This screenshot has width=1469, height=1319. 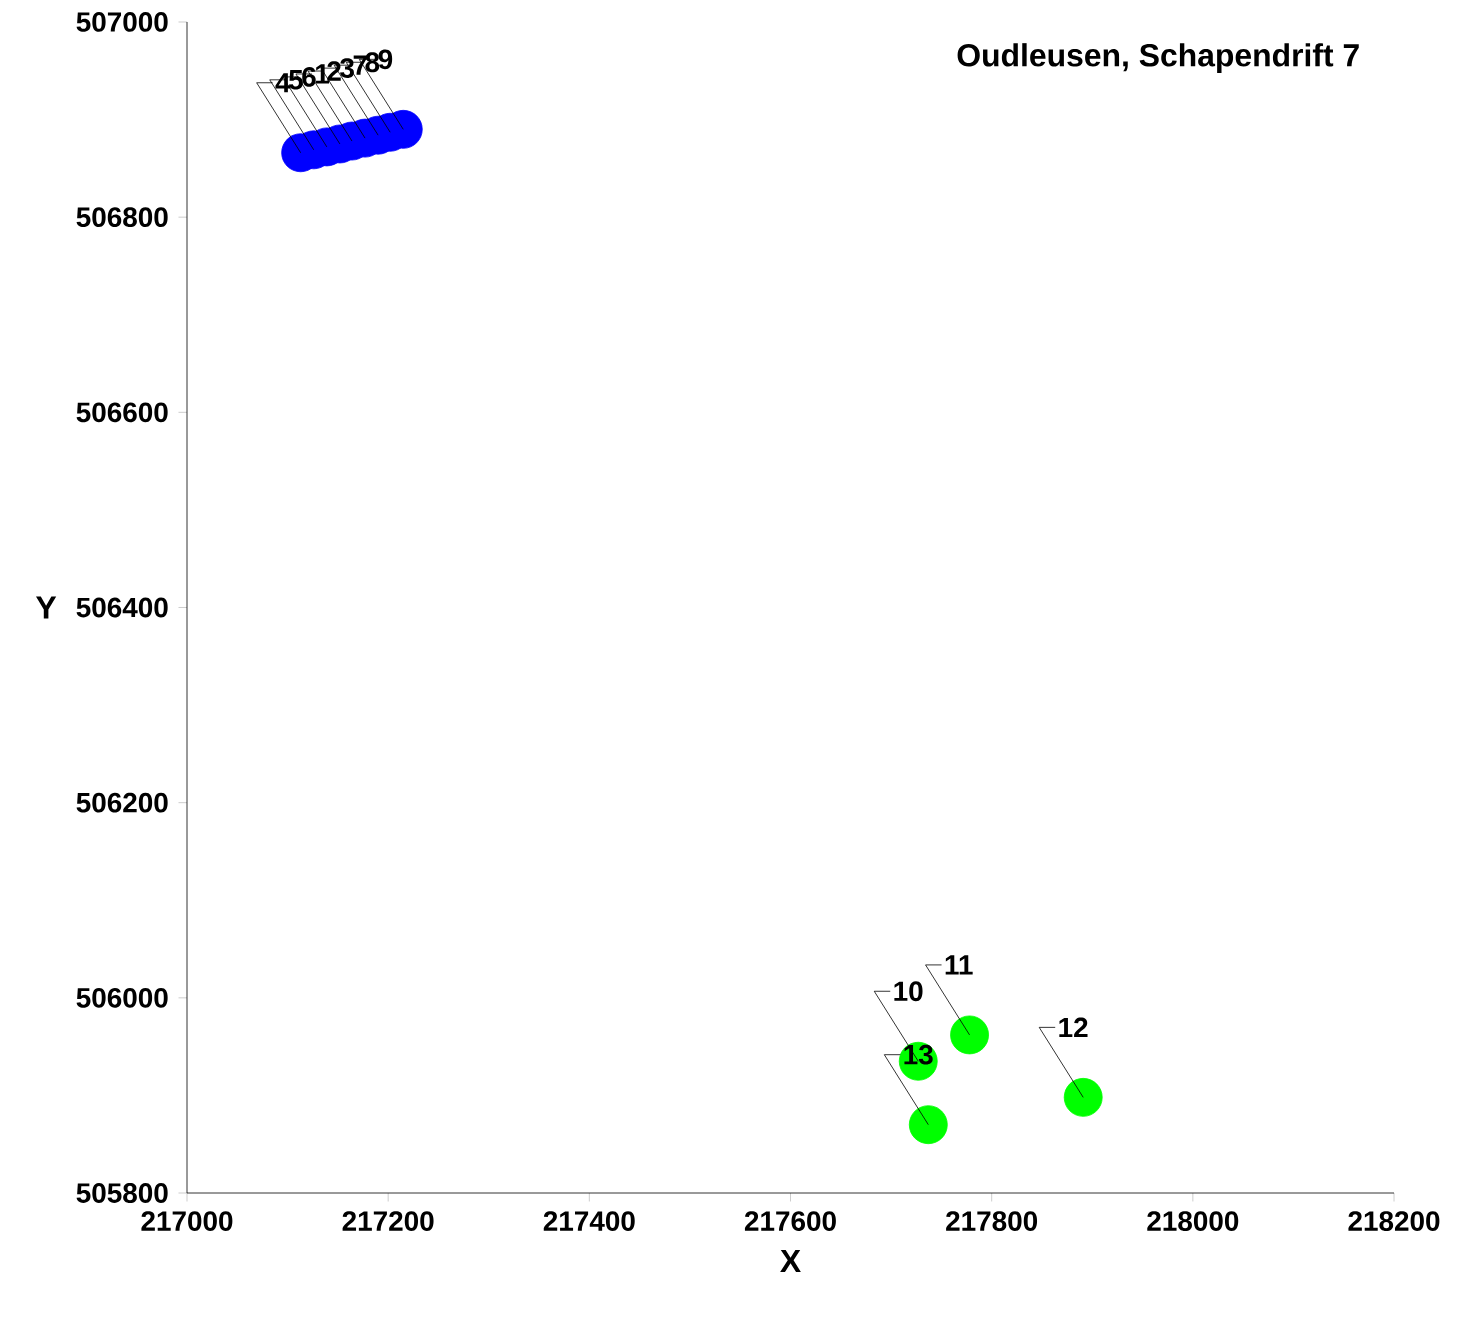 I want to click on x-tick-label: 217800, so click(x=992, y=1221).